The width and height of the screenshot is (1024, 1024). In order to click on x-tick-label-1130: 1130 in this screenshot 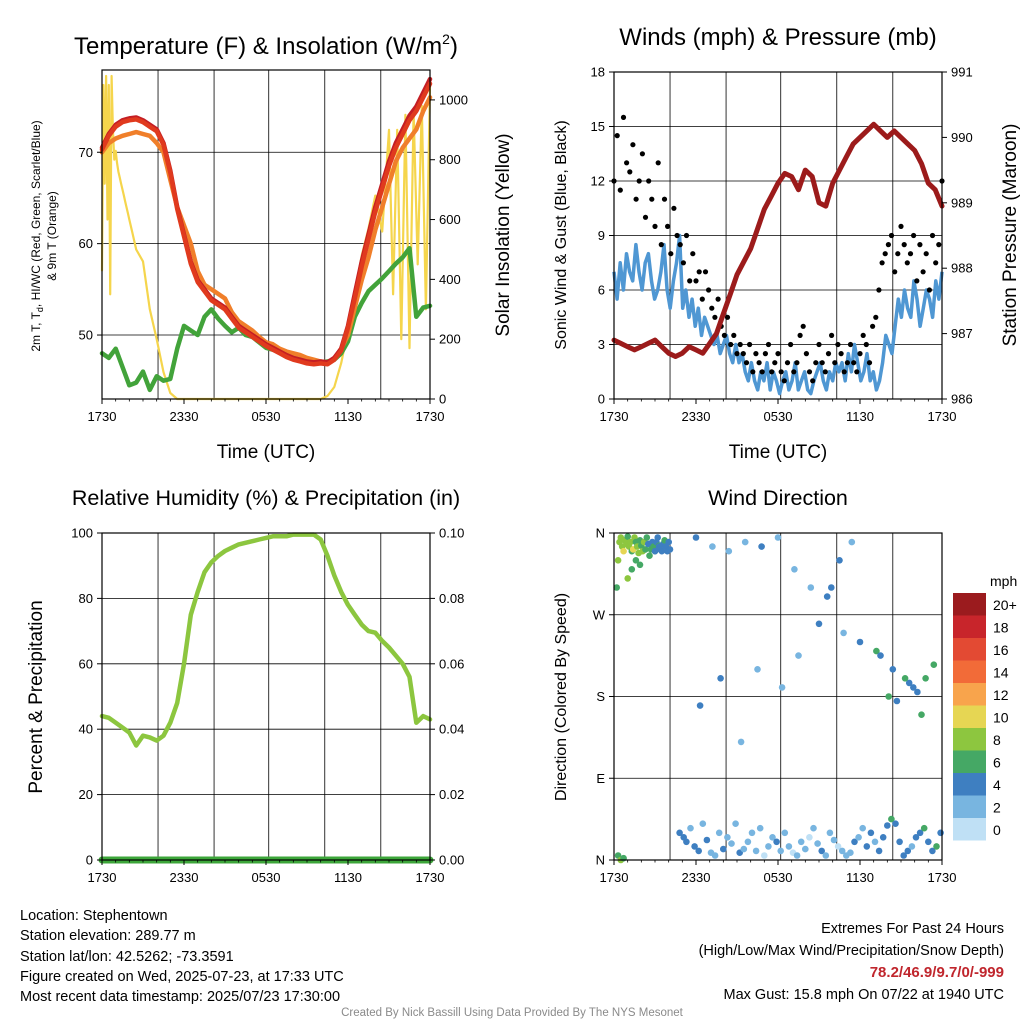, I will do `click(860, 877)`.